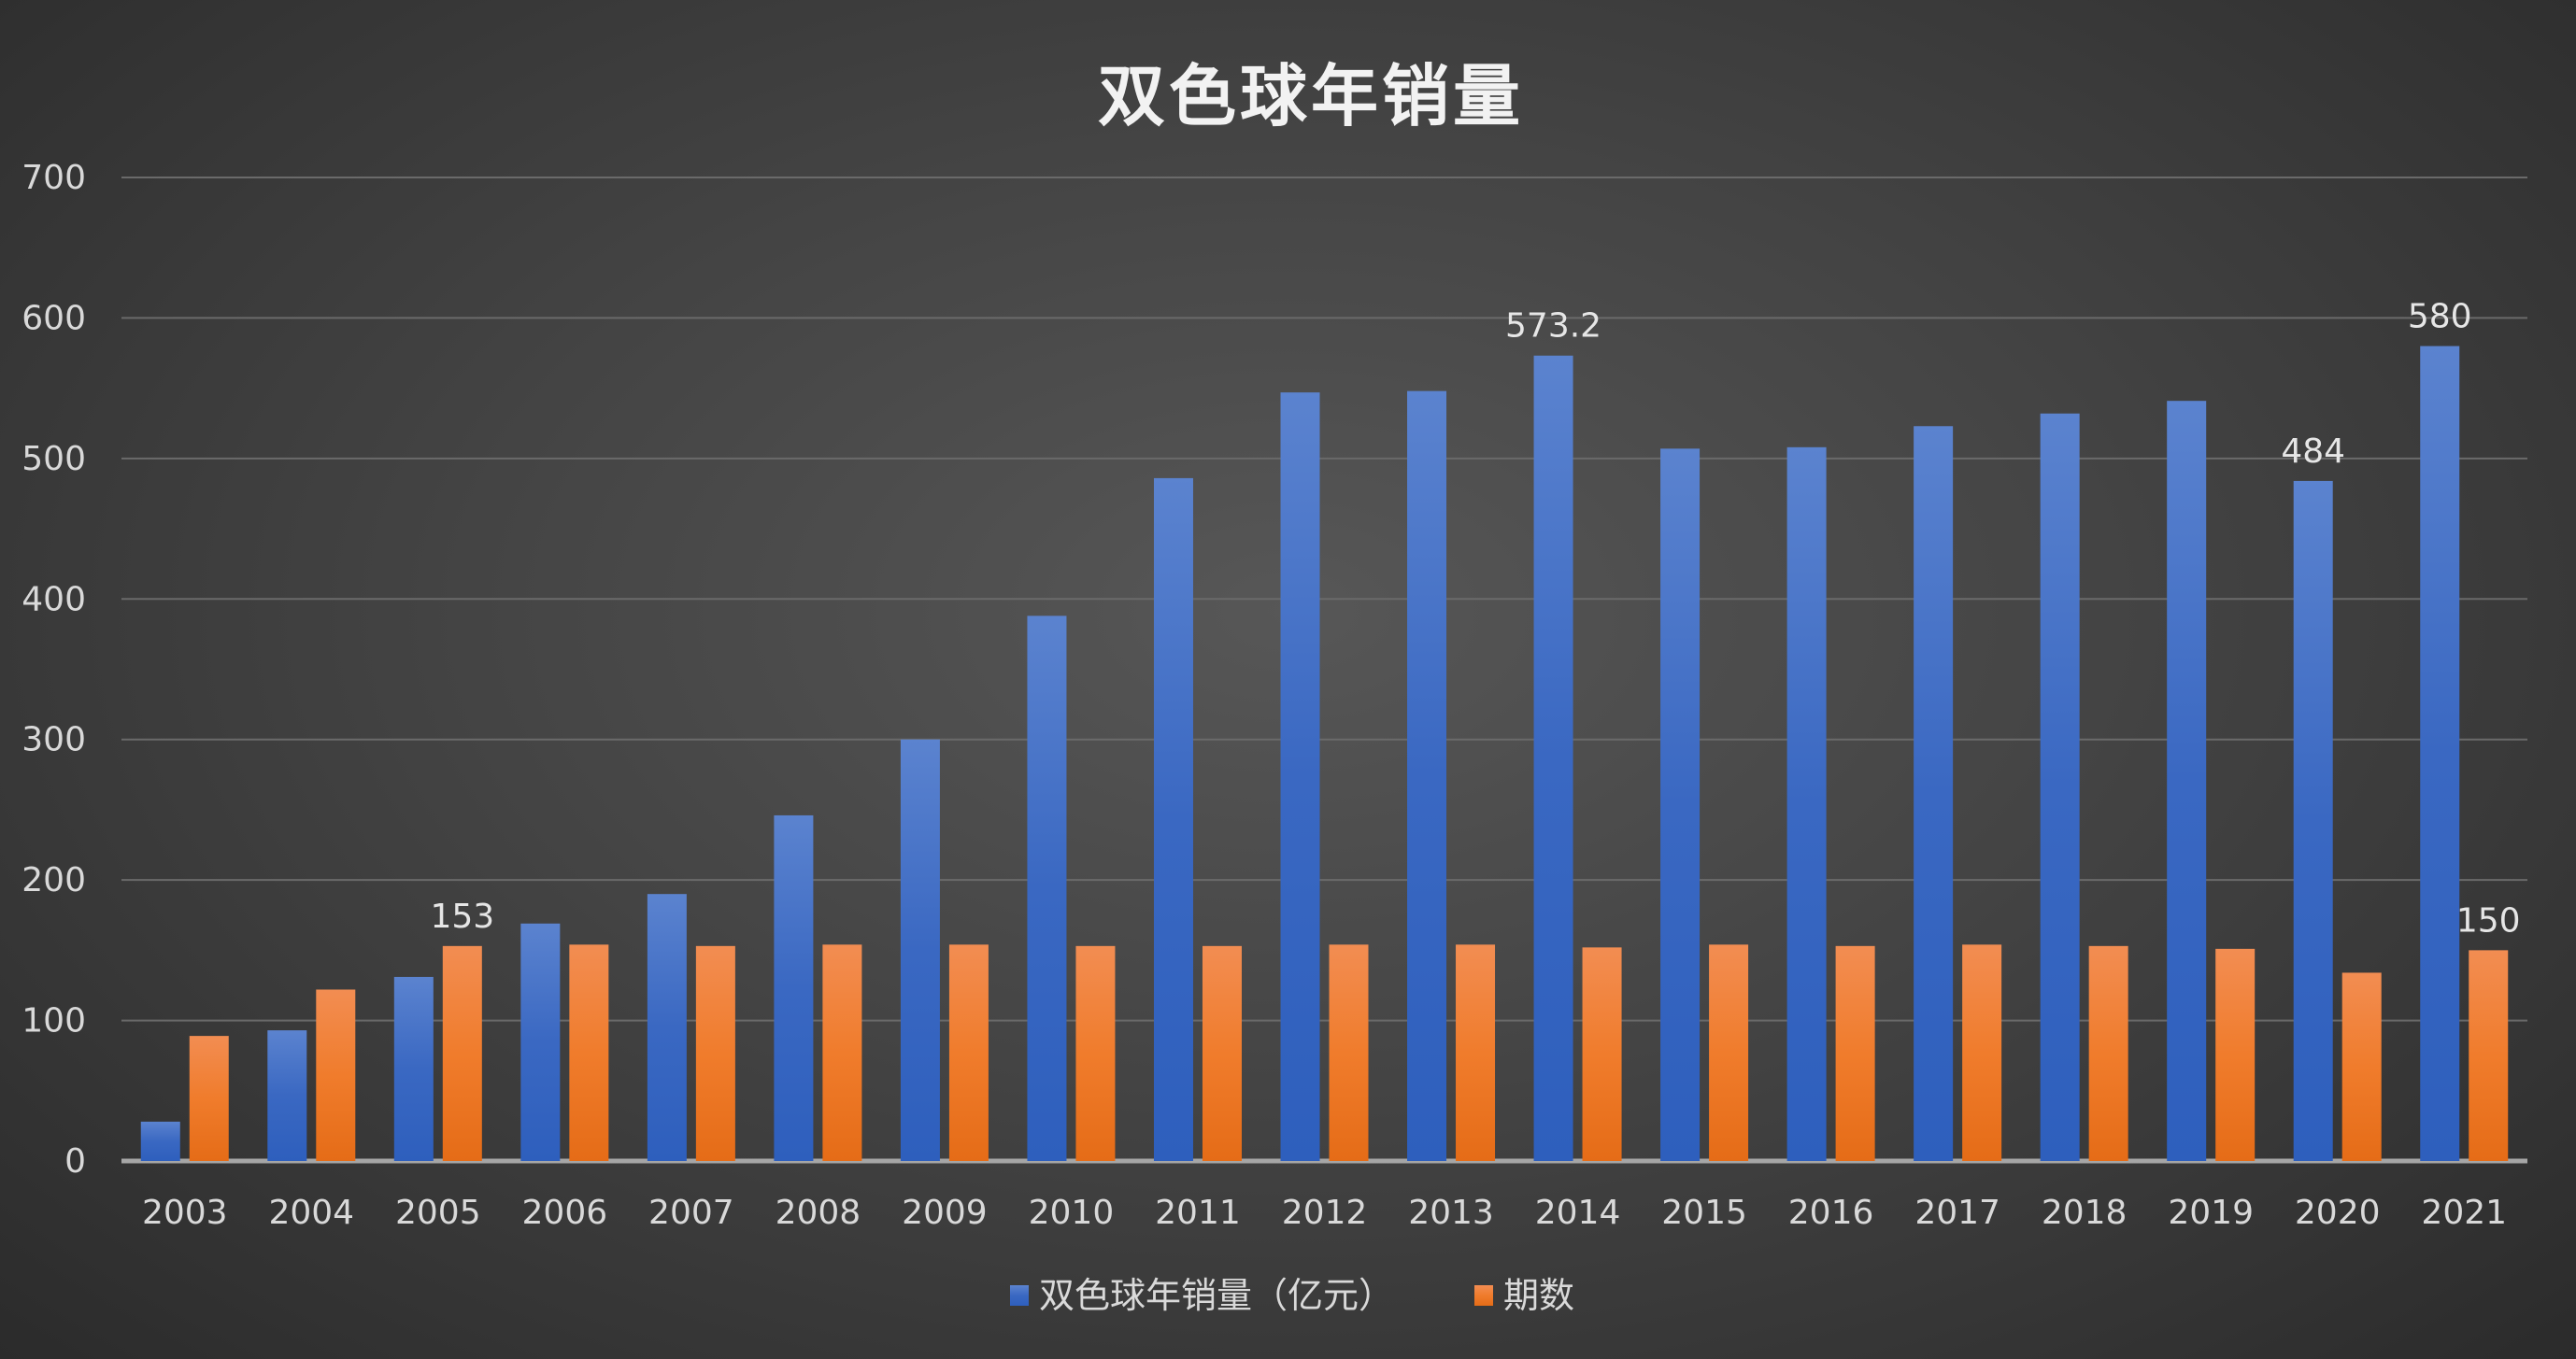 The width and height of the screenshot is (2576, 1359). Describe the element at coordinates (1957, 1213) in the screenshot. I see `x-tick-label: 2017` at that location.